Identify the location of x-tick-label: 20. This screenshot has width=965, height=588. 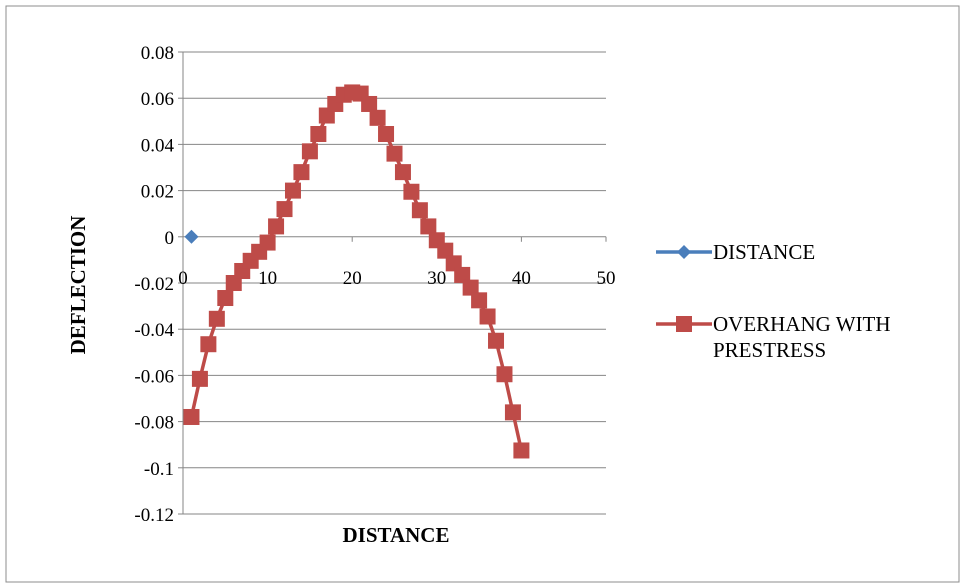
(352, 278).